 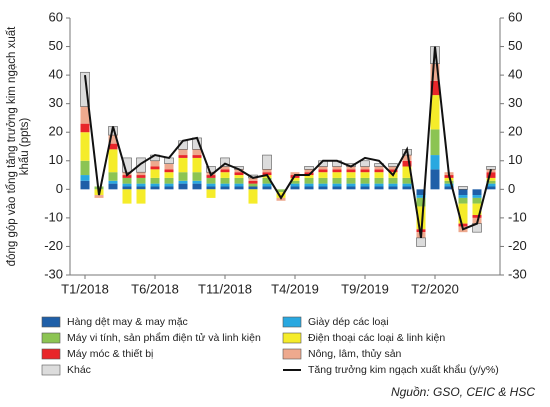 I want to click on legend-label: Tăng trưởng kim ngạch xuất khẩu (y/y%), so click(x=403, y=370).